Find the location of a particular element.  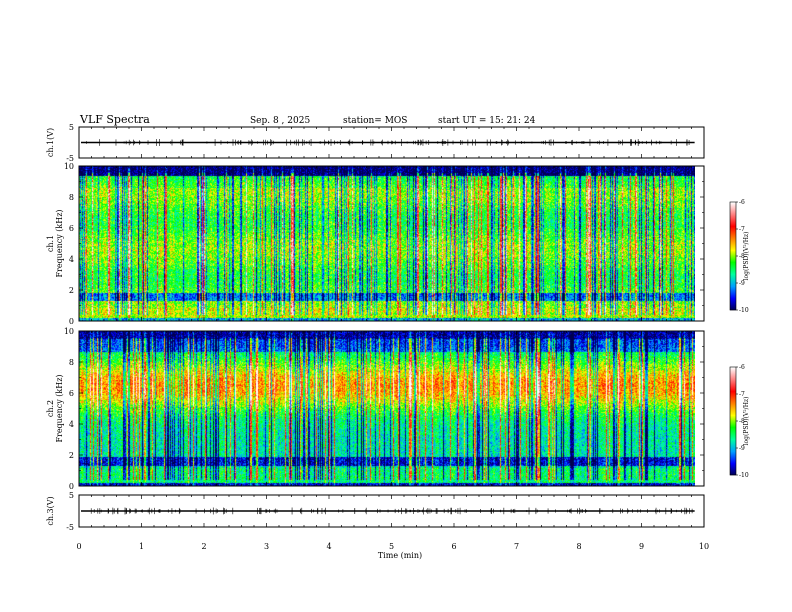

chart-title: VLF Spectra is located at coordinates (114, 119).